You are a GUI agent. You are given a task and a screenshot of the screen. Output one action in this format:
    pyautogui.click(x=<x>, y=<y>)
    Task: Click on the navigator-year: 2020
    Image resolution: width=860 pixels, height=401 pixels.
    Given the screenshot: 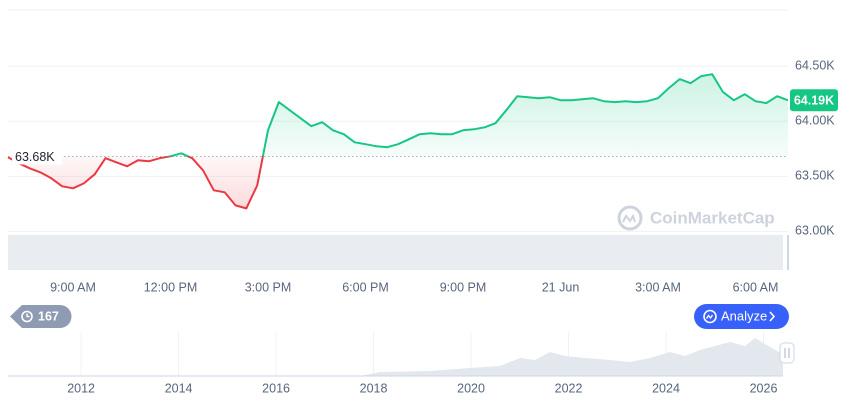 What is the action you would take?
    pyautogui.click(x=471, y=388)
    